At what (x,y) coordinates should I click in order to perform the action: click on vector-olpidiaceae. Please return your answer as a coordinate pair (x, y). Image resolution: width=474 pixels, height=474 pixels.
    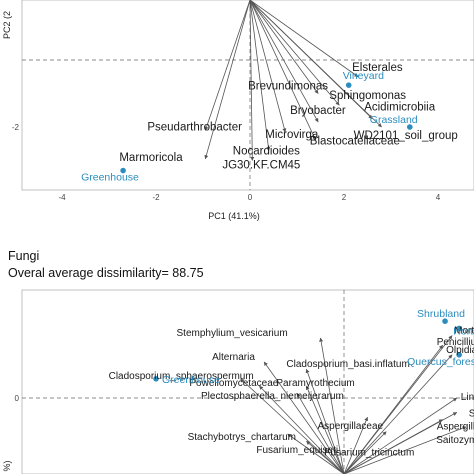
    Looking at the image, I should click on (398, 414).